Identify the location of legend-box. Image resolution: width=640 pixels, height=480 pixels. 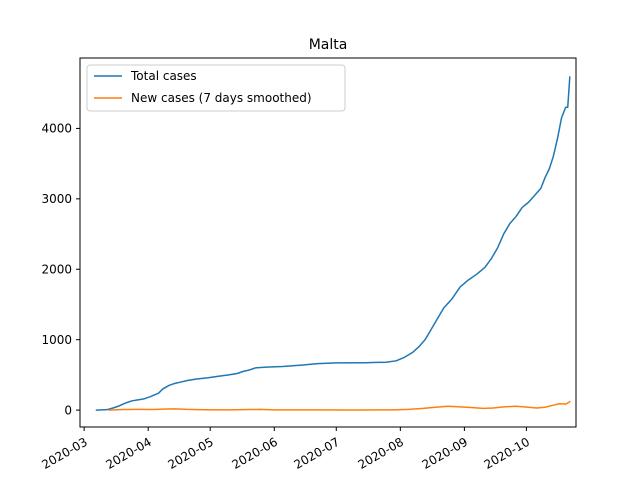
(216, 88).